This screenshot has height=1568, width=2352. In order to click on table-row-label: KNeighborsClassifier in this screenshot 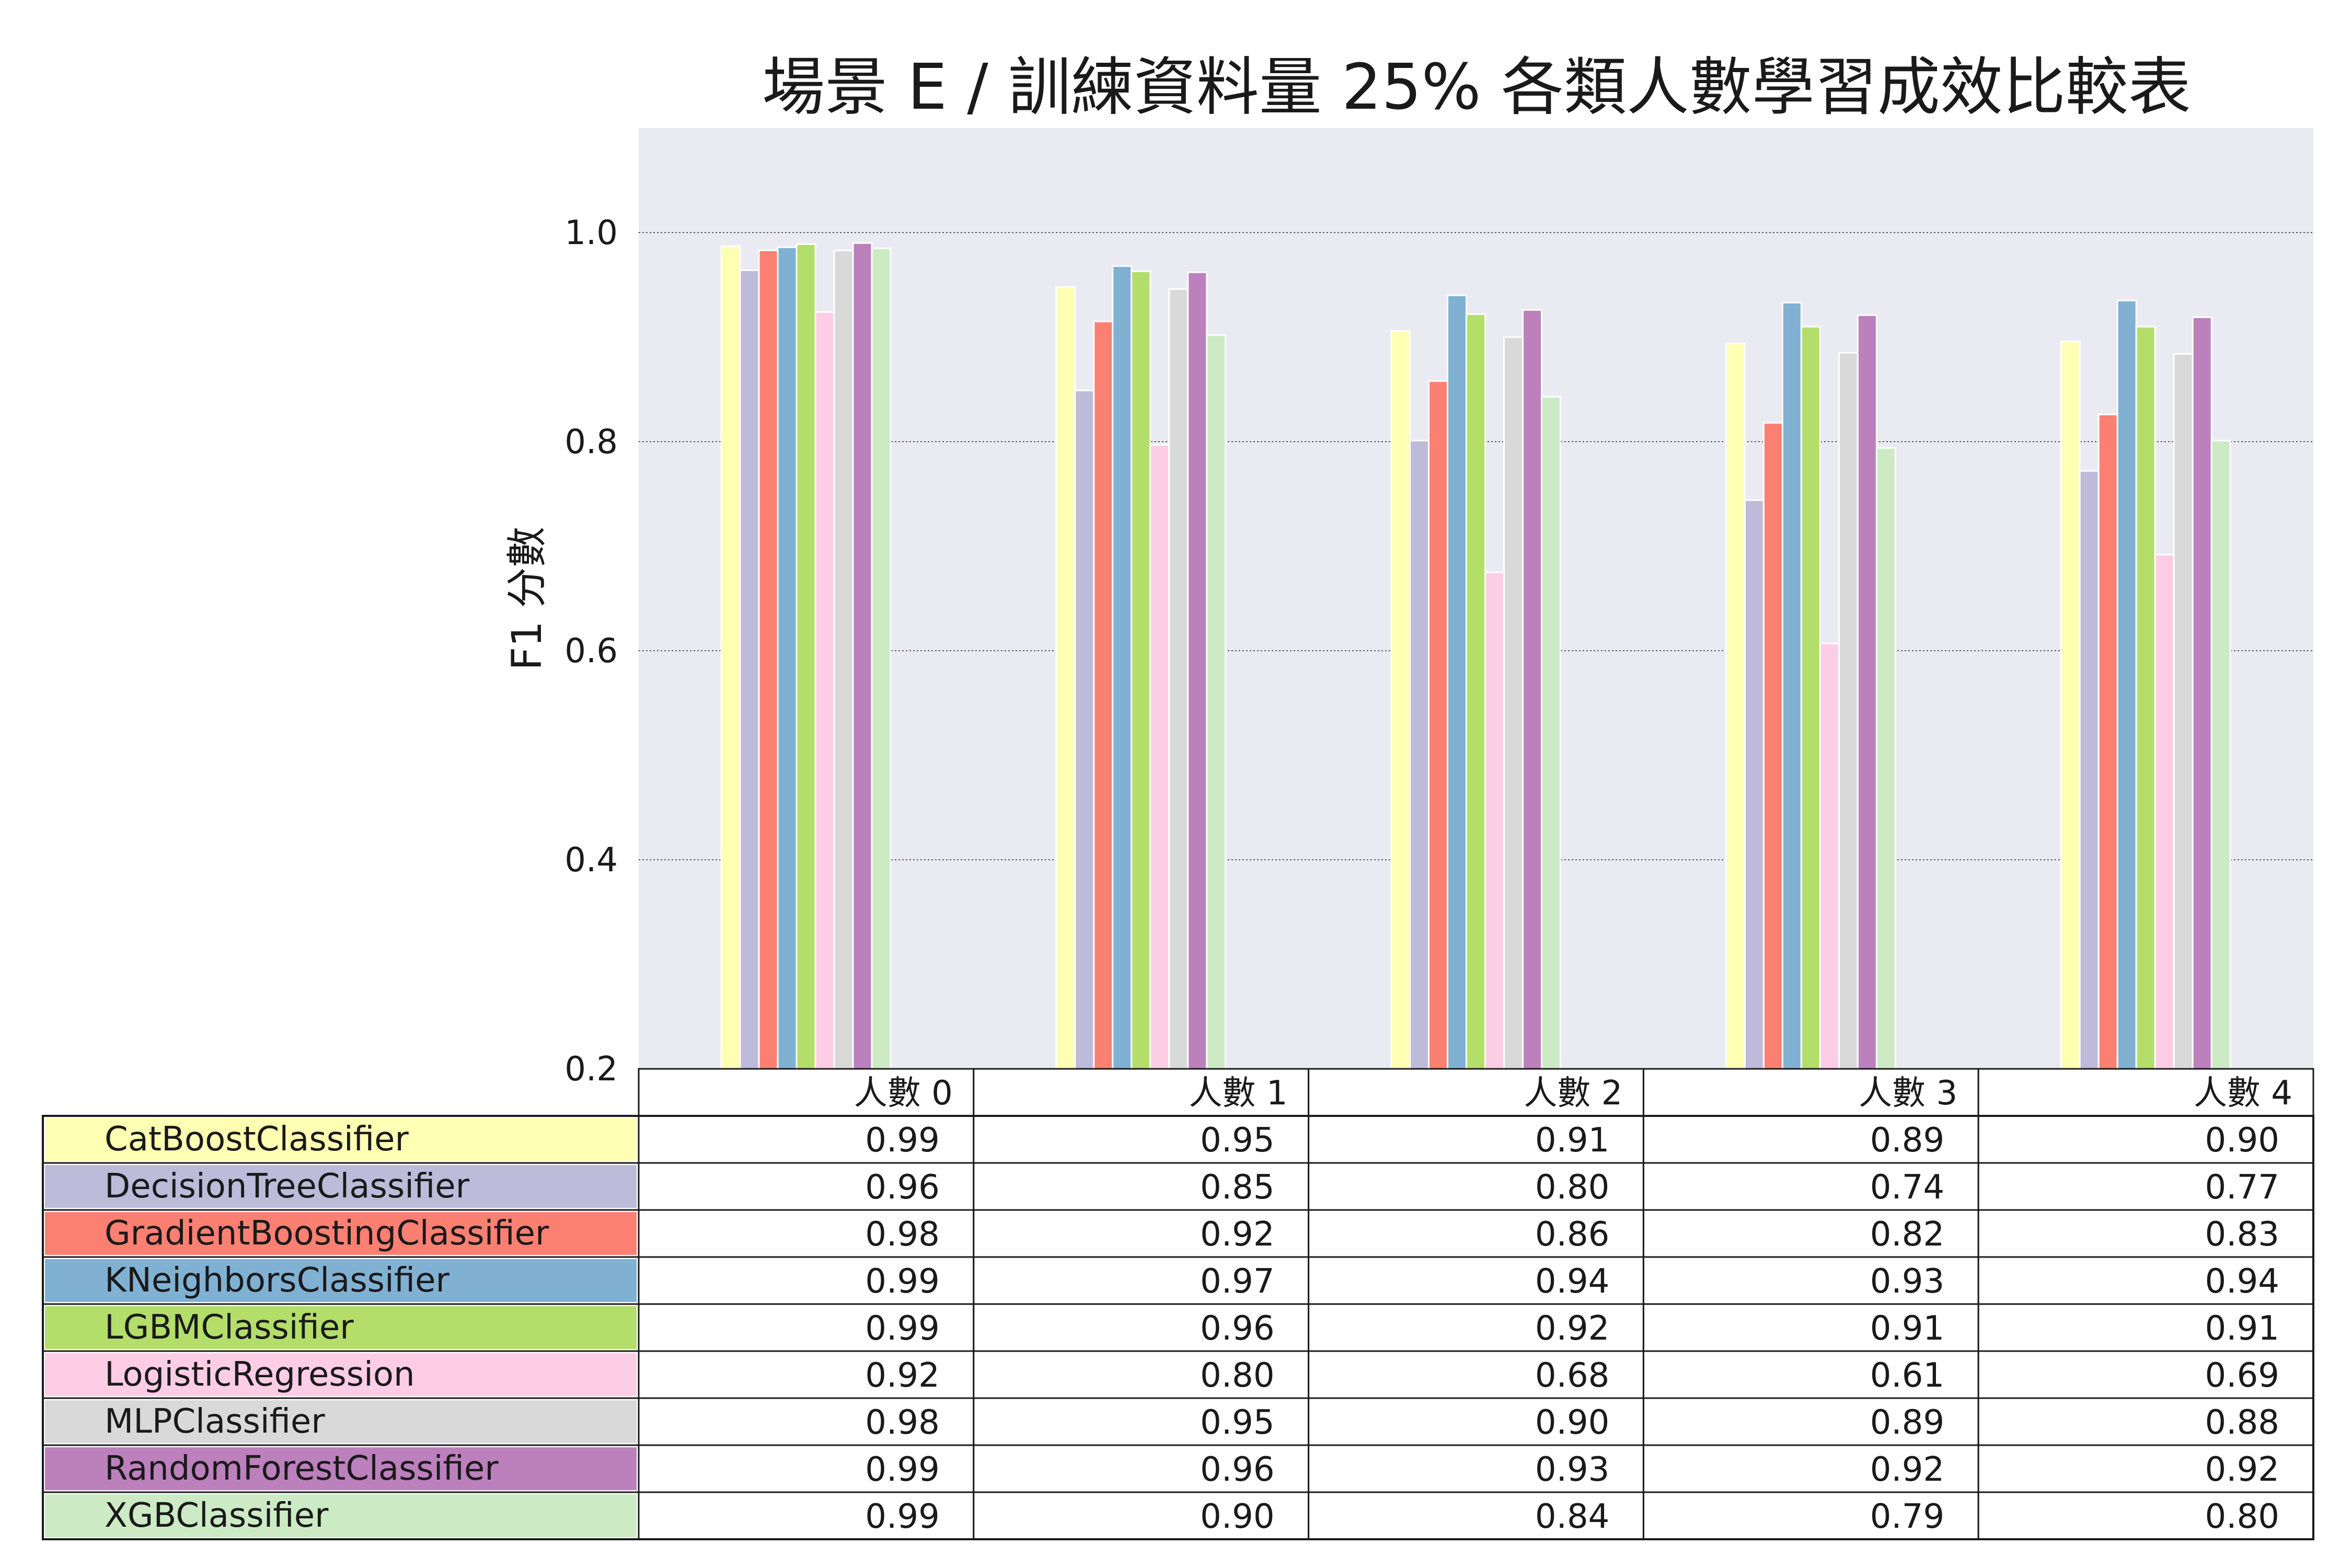, I will do `click(277, 1280)`.